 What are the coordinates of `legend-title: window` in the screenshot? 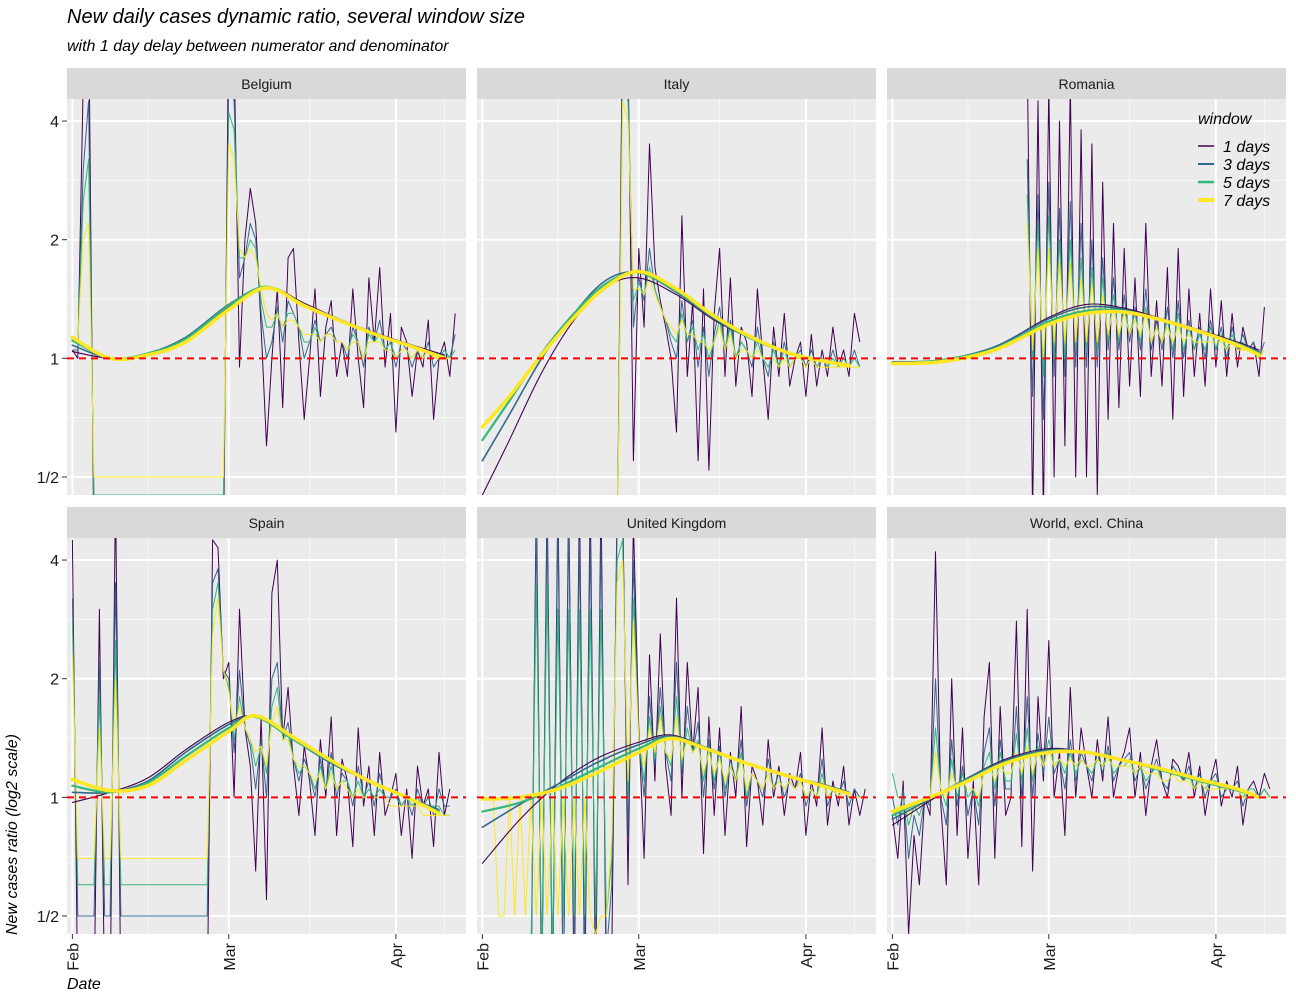 It's located at (1225, 119).